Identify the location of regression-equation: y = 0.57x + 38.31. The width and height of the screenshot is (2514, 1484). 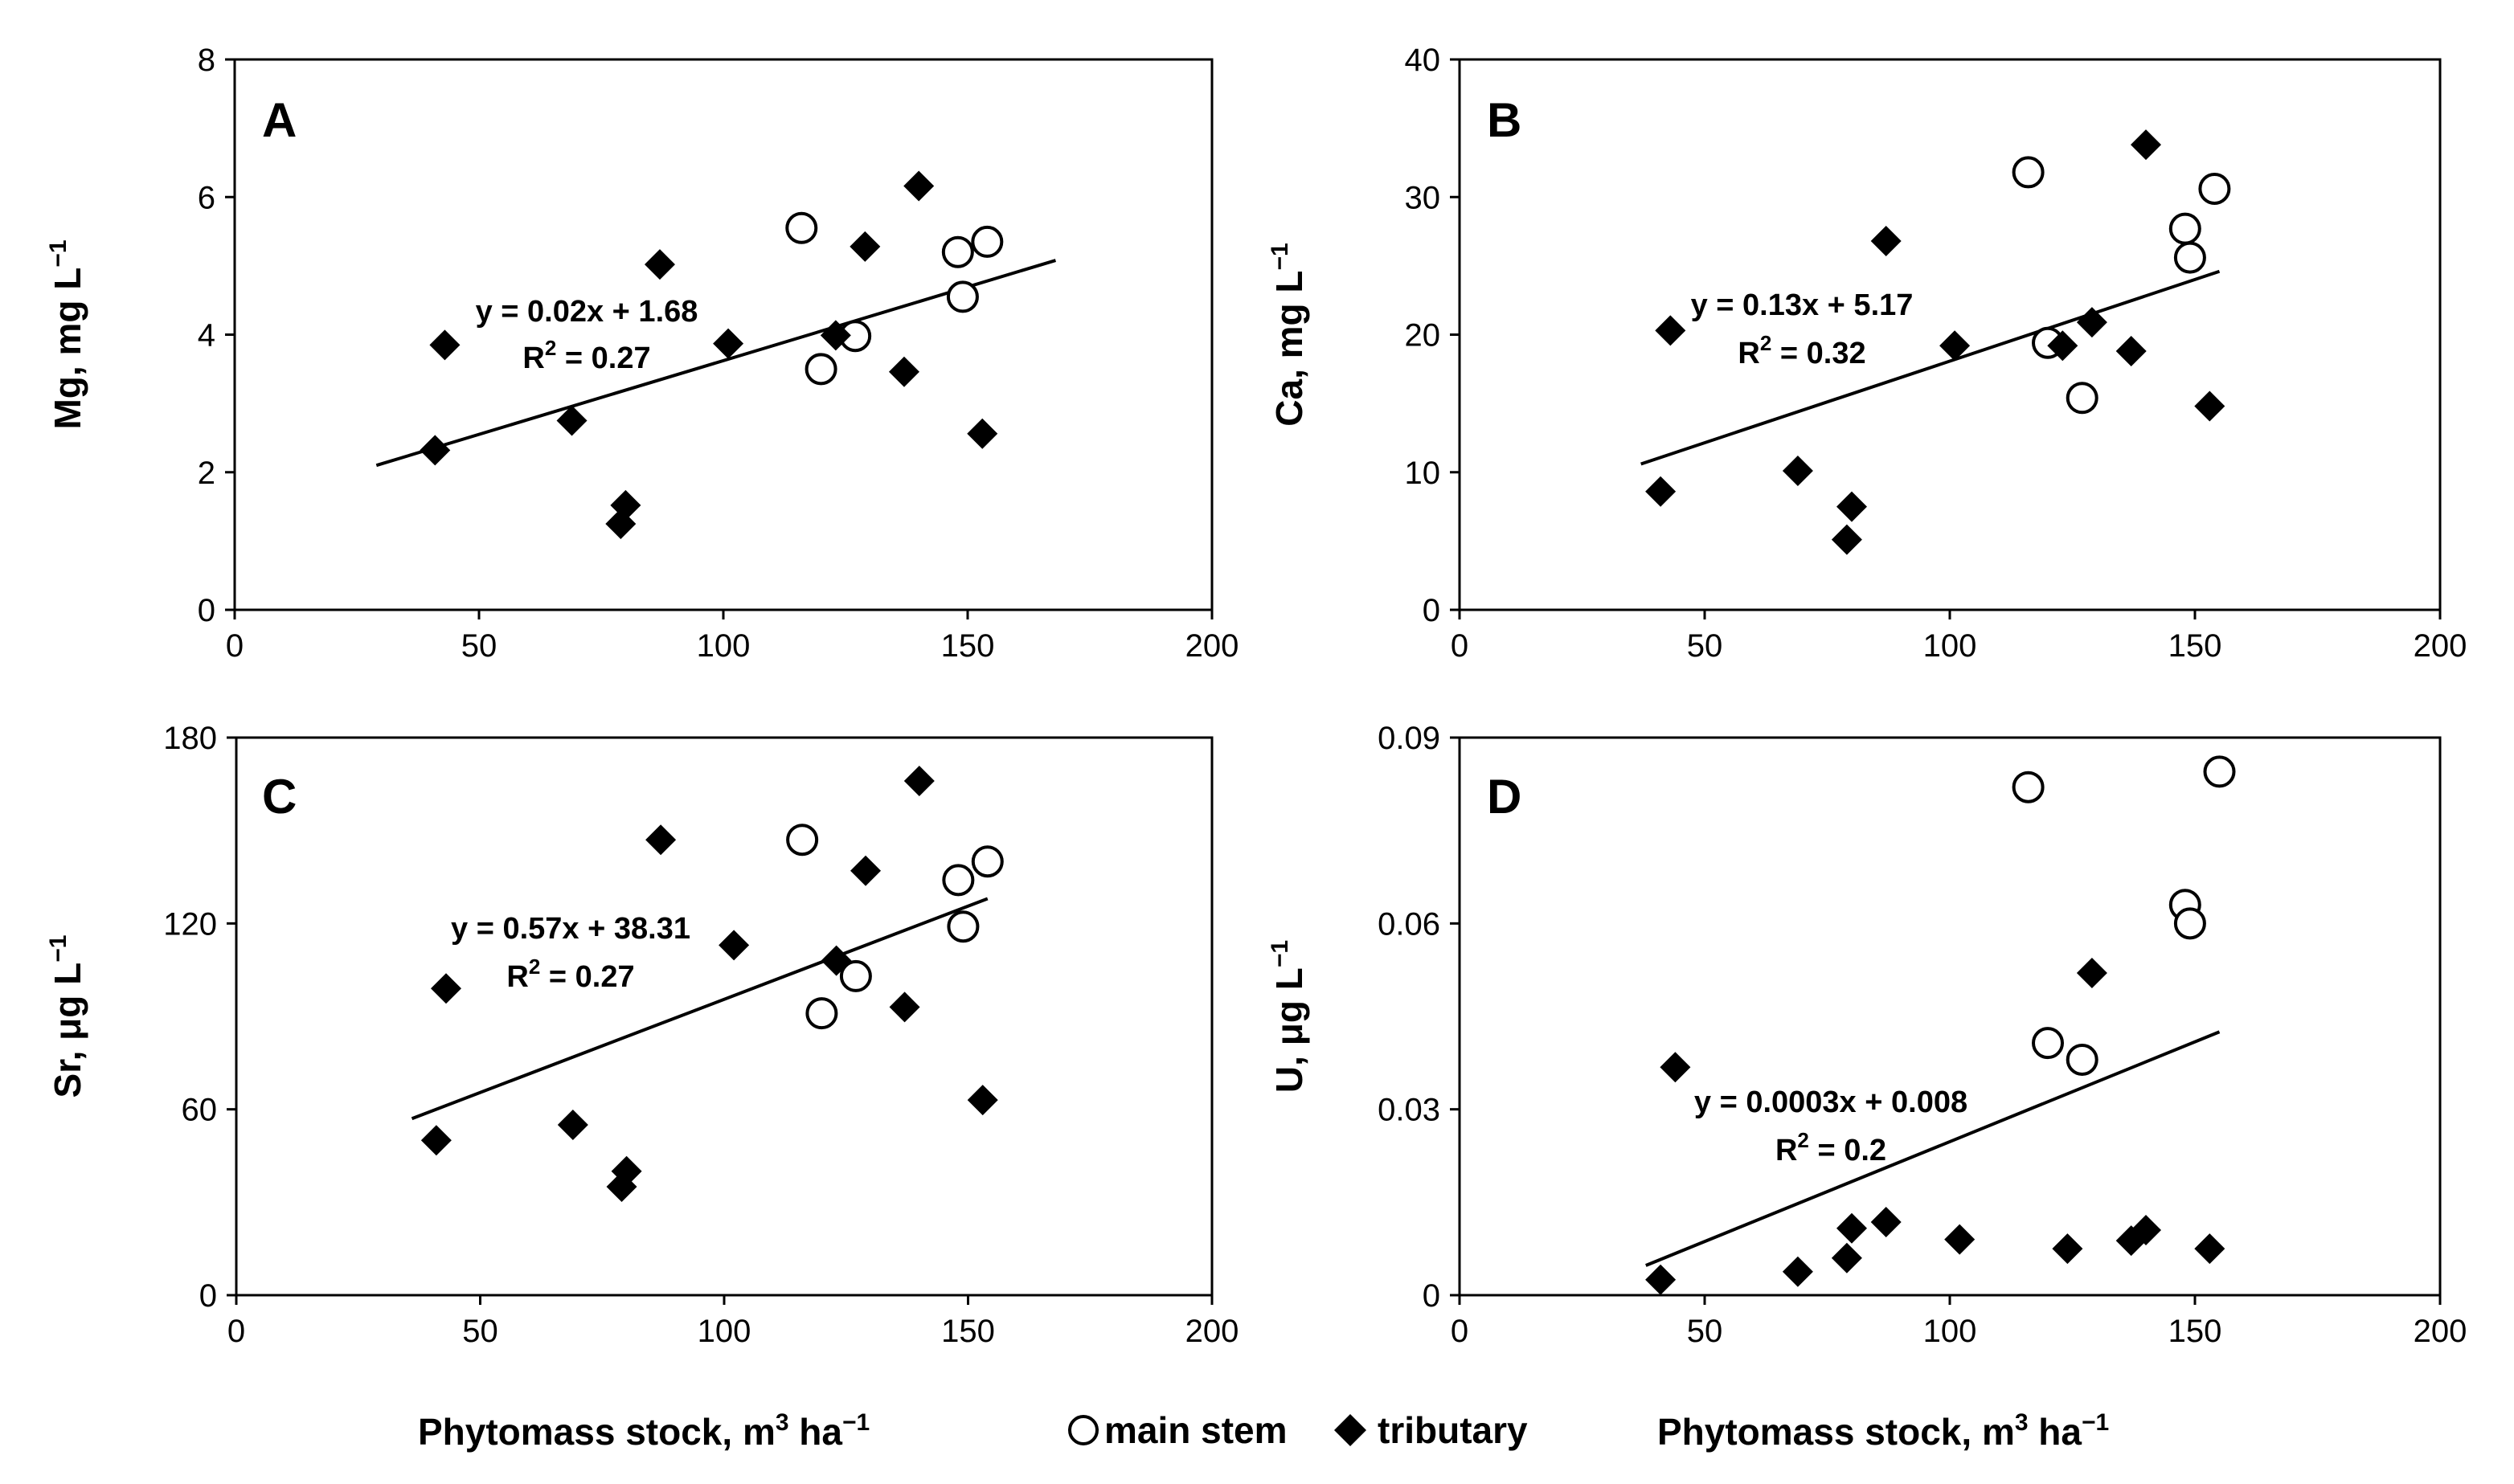
(571, 929).